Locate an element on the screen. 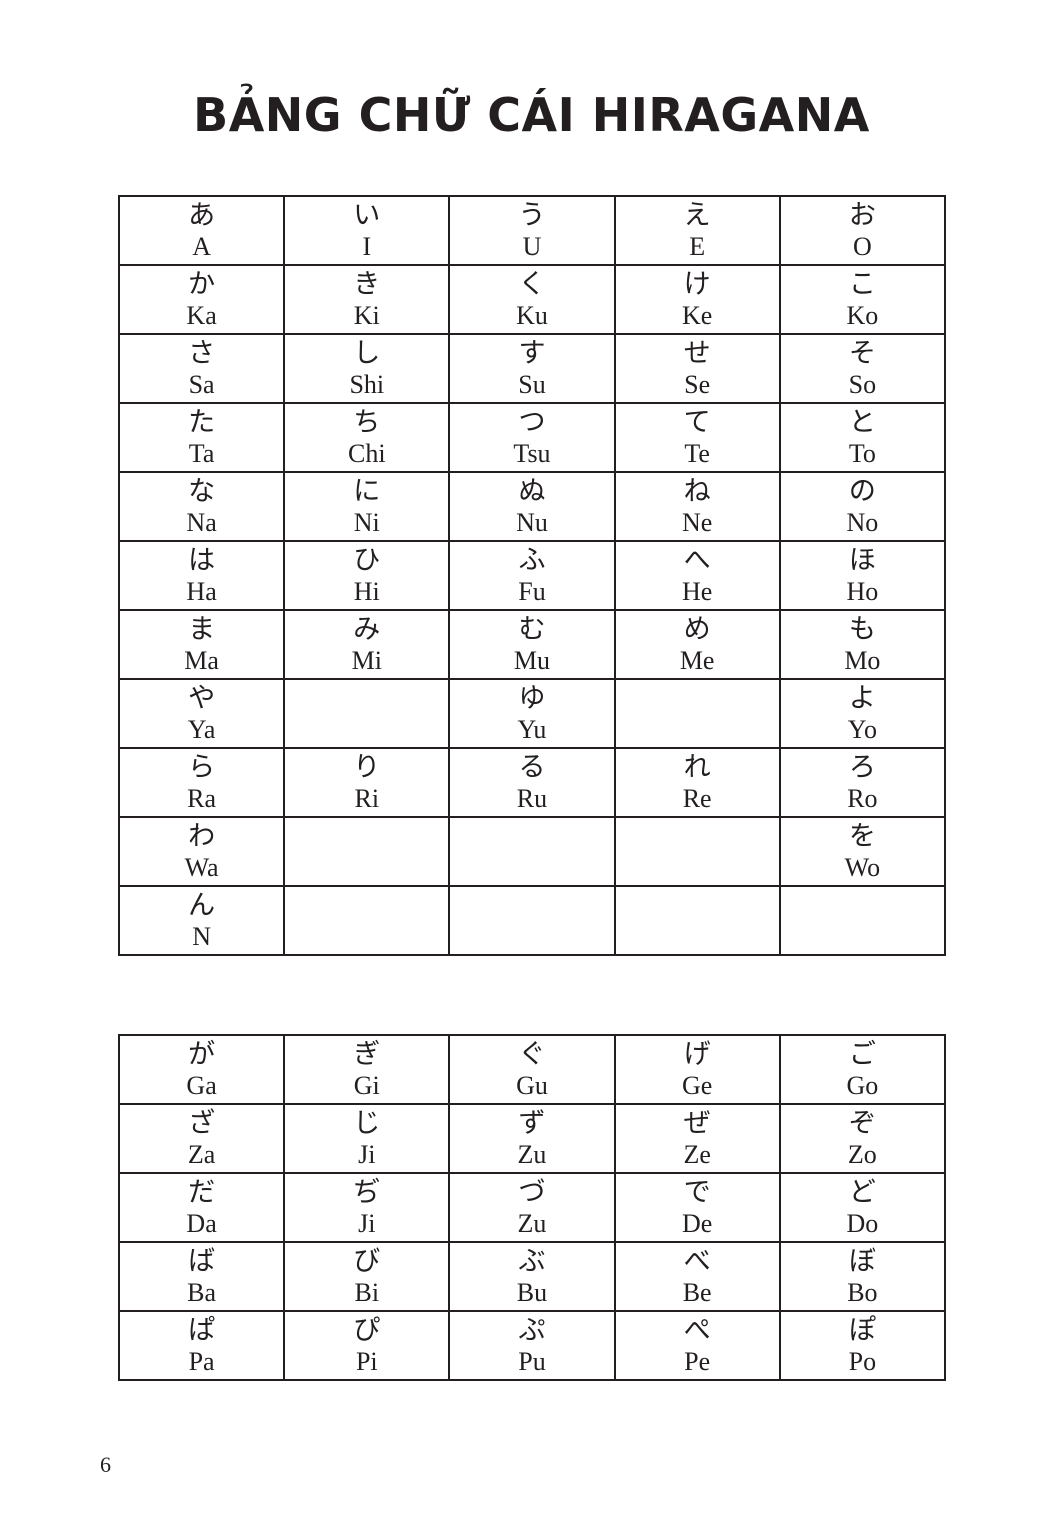 The width and height of the screenshot is (1063, 1536). kana-character: ぼ is located at coordinates (862, 1261).